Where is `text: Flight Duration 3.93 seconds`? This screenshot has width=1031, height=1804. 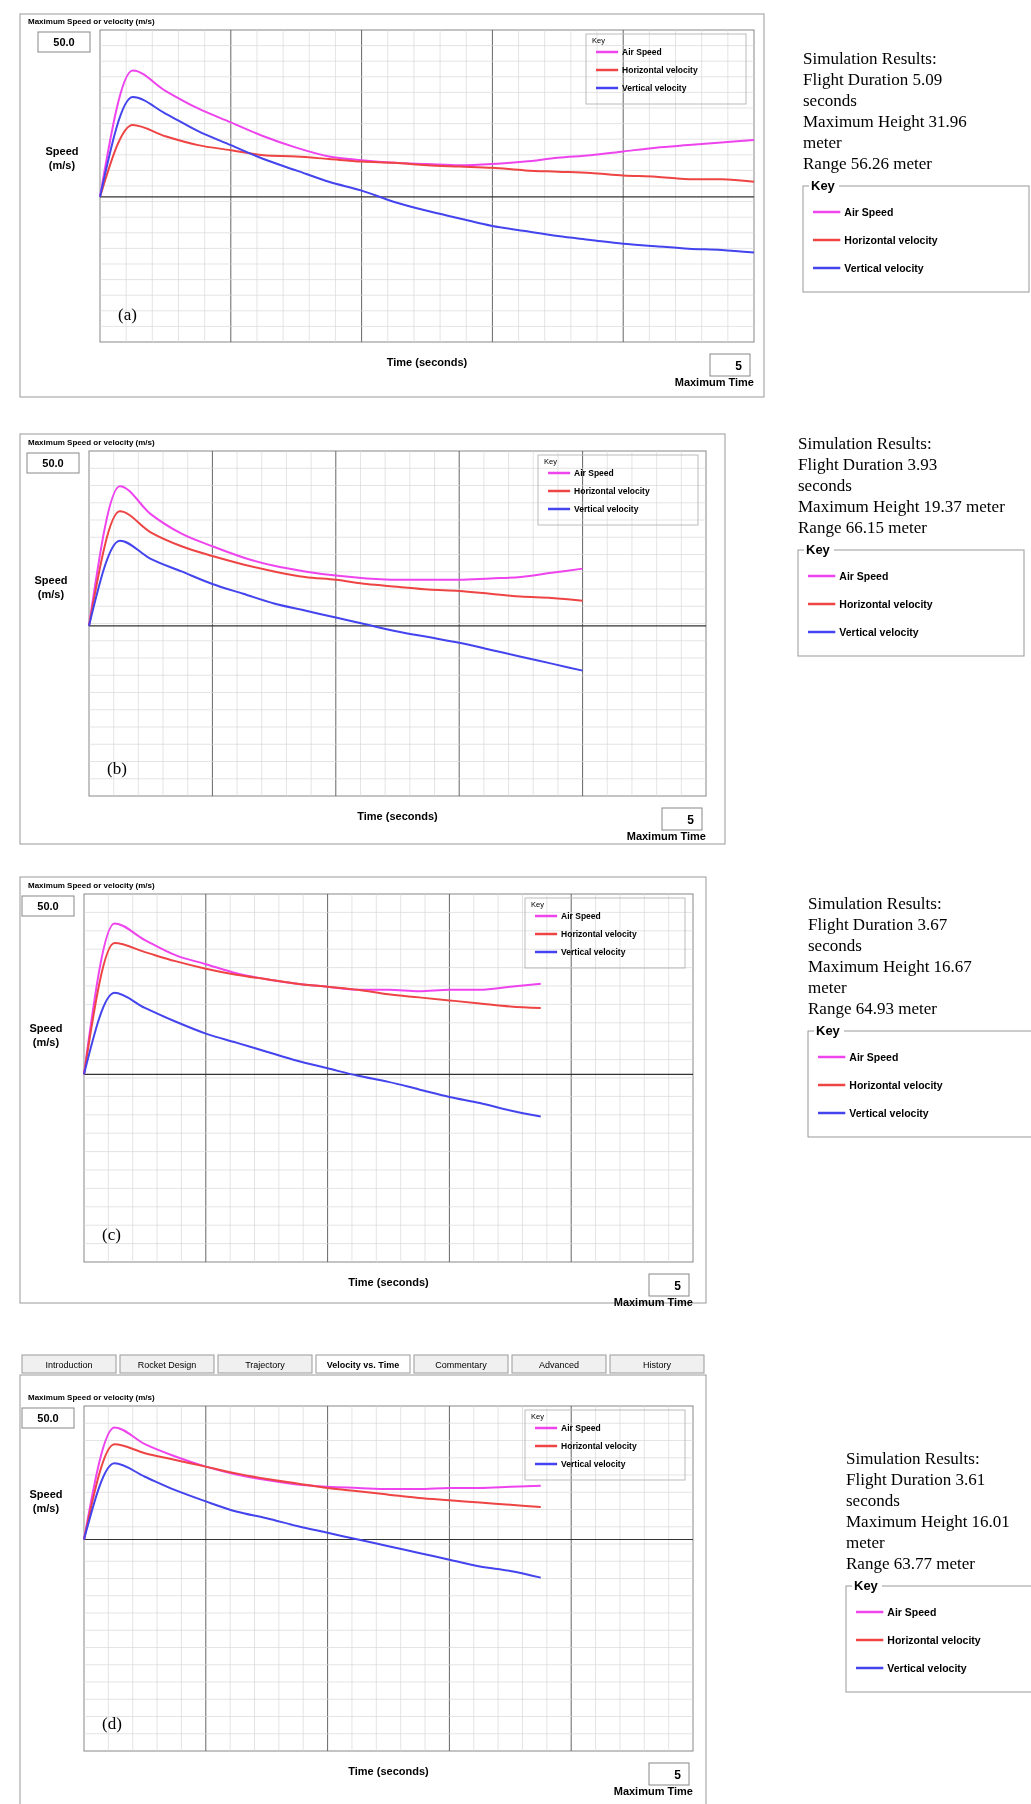
text: Flight Duration 3.93 seconds is located at coordinates (868, 475).